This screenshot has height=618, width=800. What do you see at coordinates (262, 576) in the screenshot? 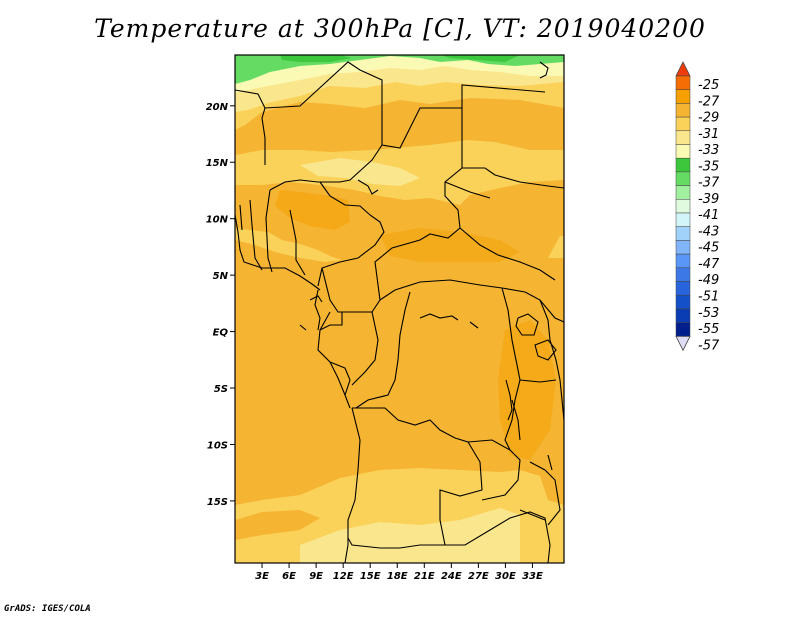
I see `lon-tick-label: 3E` at bounding box center [262, 576].